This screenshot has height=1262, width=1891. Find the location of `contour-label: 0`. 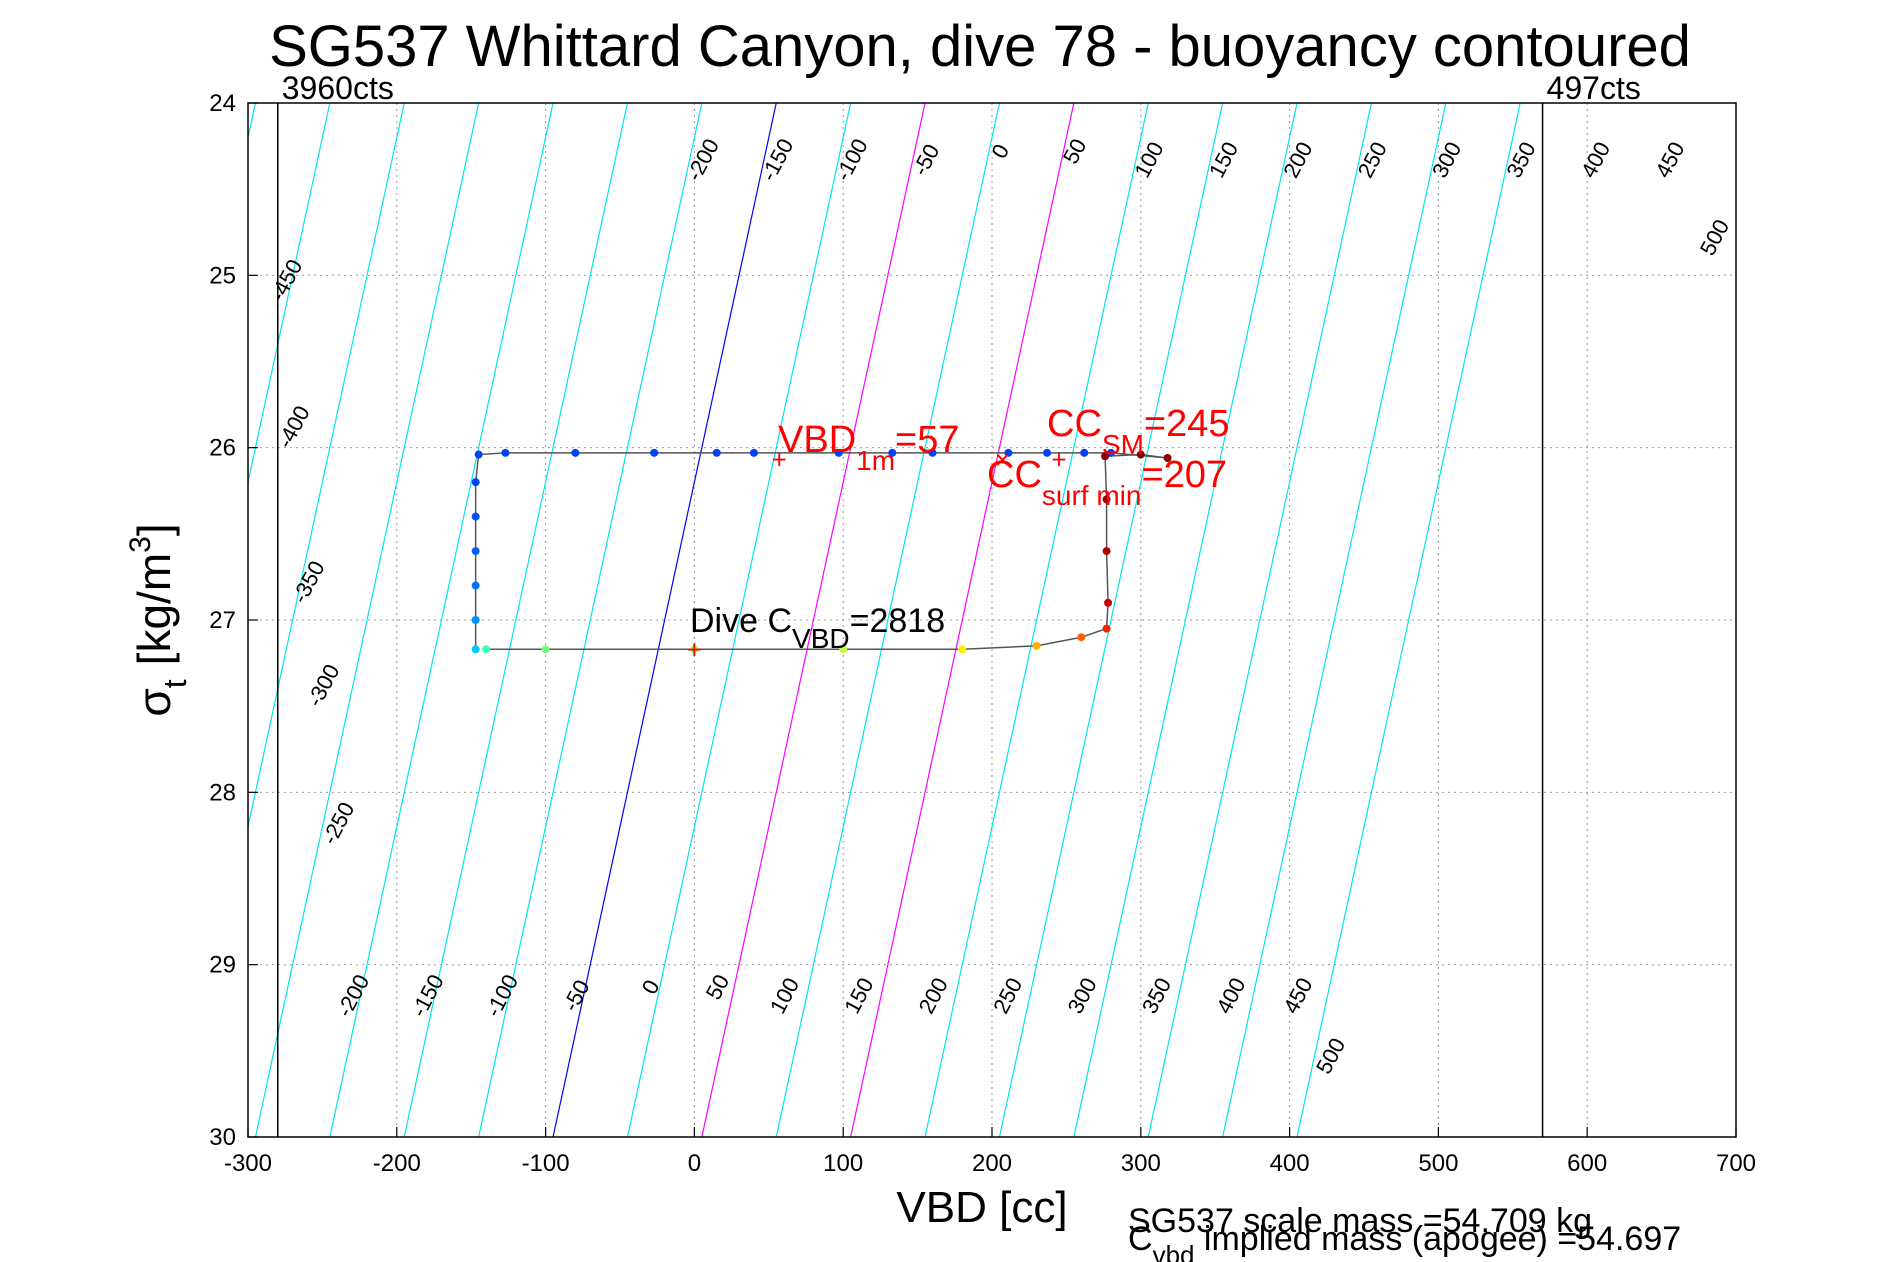

contour-label: 0 is located at coordinates (1000, 151).